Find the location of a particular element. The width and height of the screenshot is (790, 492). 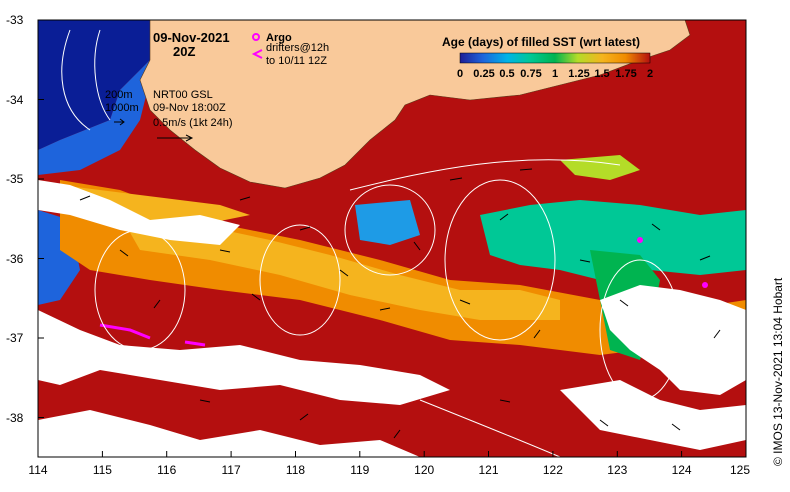

age-band-0.25-patch is located at coordinates (387, 222).